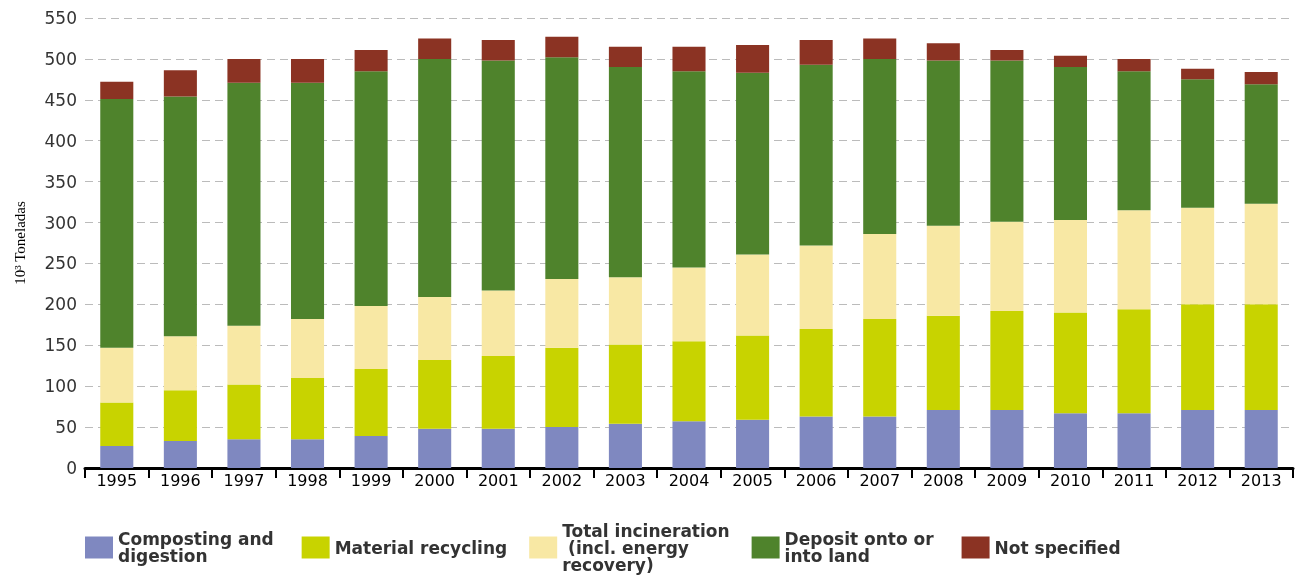 The image size is (1313, 578). Describe the element at coordinates (1197, 480) in the screenshot. I see `x-tick-label: 2012` at that location.